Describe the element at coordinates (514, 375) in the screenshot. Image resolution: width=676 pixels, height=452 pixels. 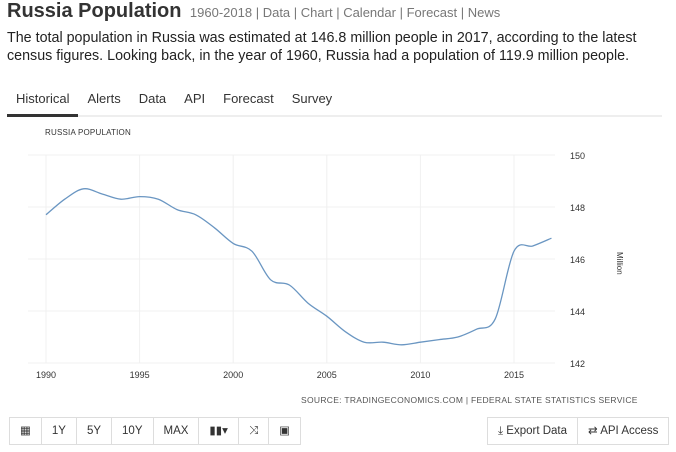
I see `x-tick-label: 2015` at that location.